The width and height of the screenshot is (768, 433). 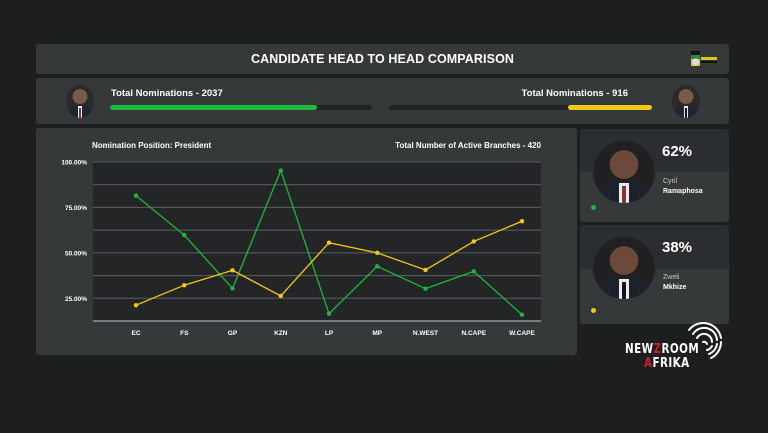 I want to click on x-tick-label: LP, so click(x=329, y=333).